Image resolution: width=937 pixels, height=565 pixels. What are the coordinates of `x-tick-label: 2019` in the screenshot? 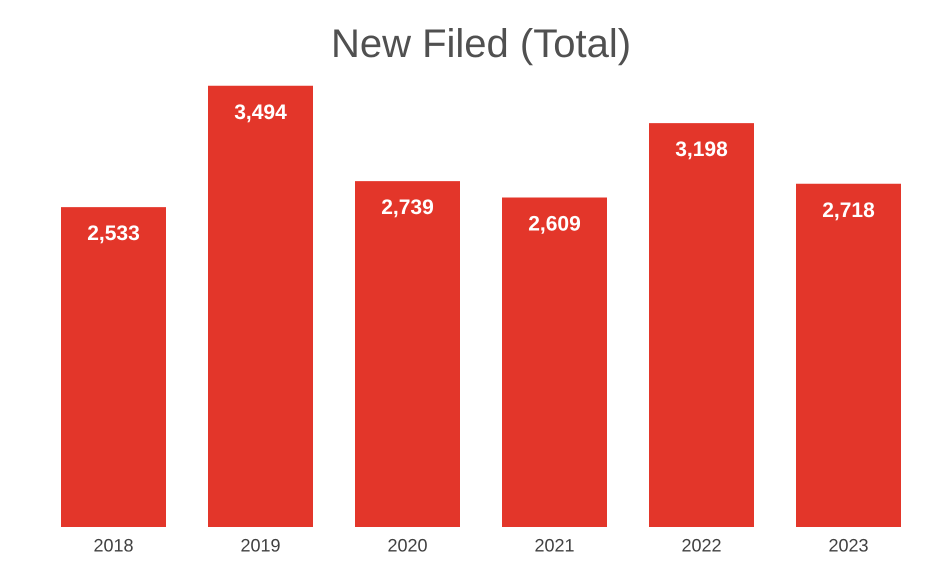 It's located at (260, 546).